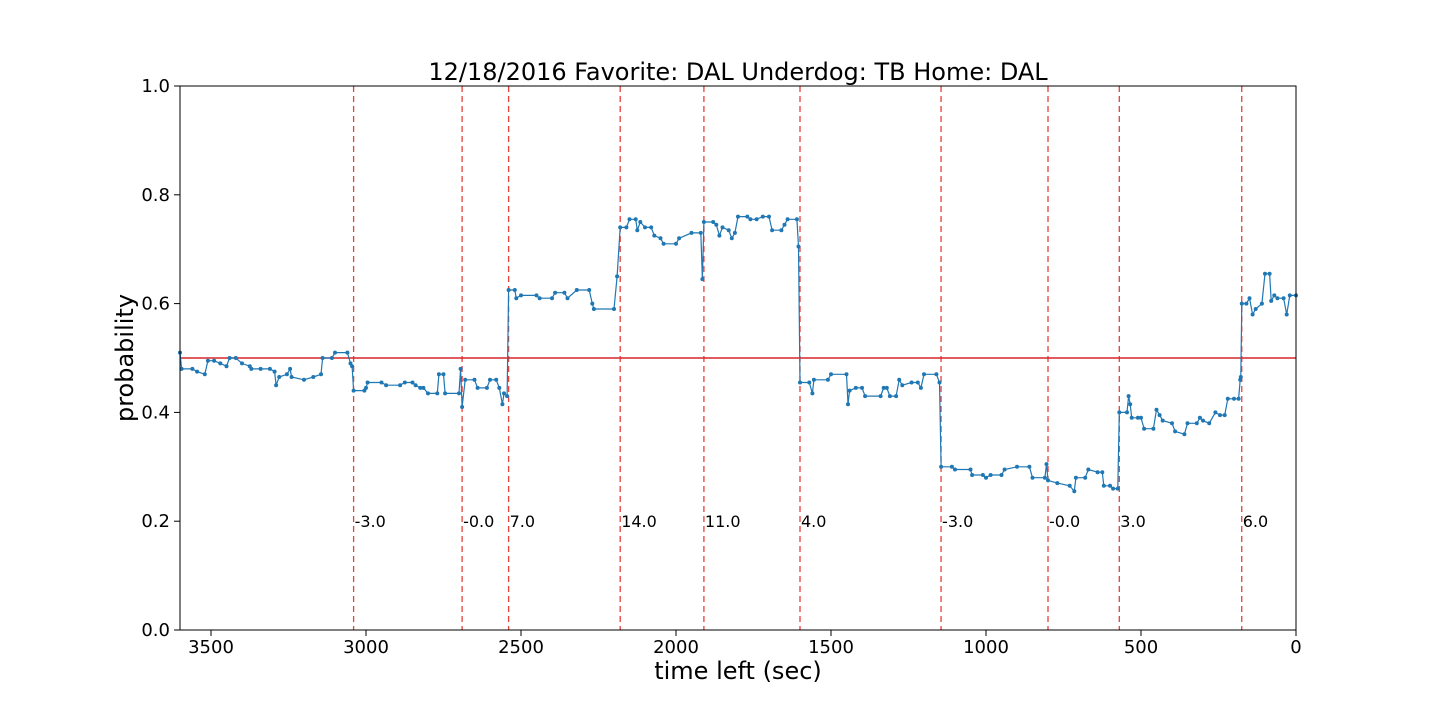 This screenshot has height=720, width=1440. Describe the element at coordinates (160, 358) in the screenshot. I see `y-axis: 0.0 0.2 0.4 0.6 0.8 1.0` at that location.